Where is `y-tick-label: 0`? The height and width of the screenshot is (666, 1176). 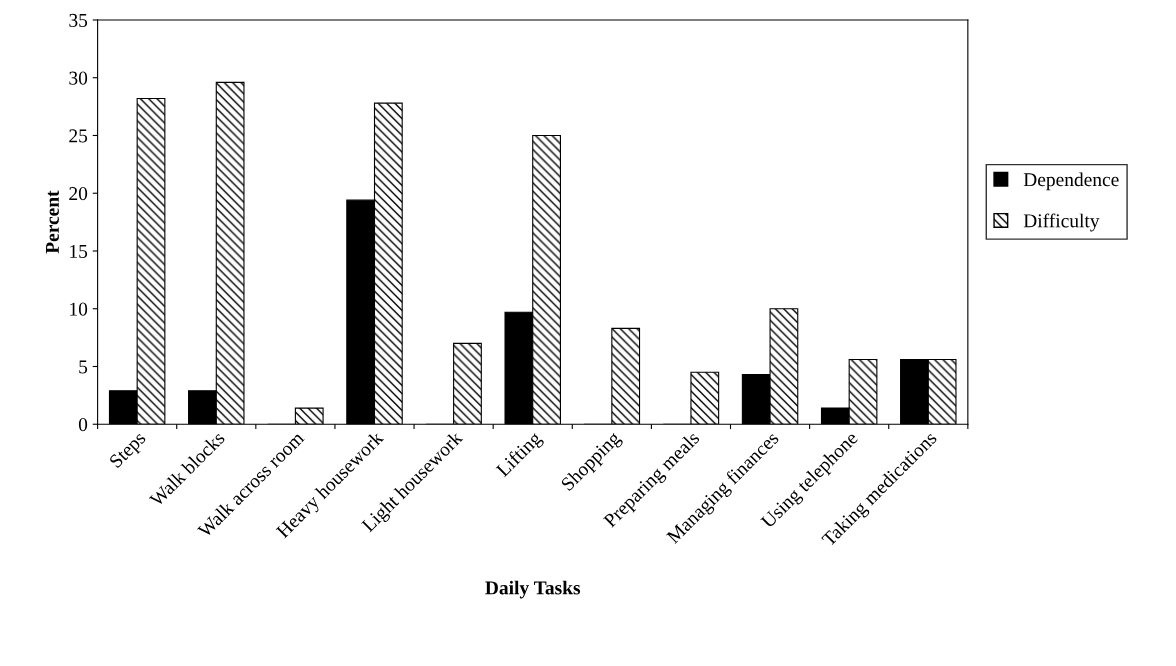
y-tick-label: 0 is located at coordinates (83, 425).